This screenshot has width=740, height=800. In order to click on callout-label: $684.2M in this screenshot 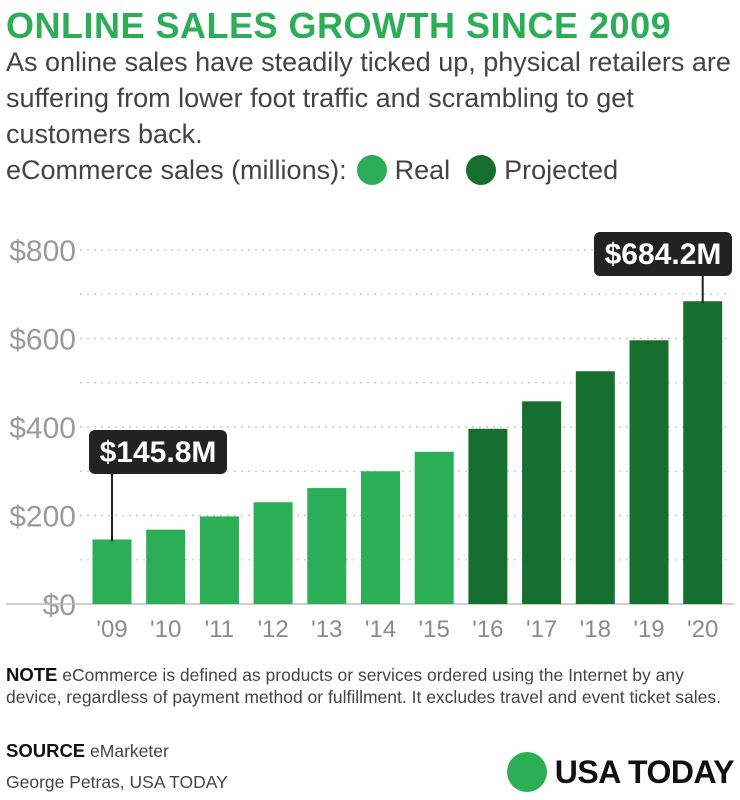, I will do `click(663, 254)`.